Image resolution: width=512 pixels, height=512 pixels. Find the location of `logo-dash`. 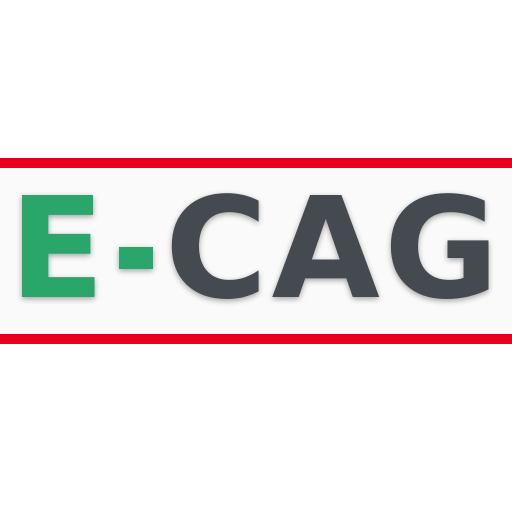

logo-dash is located at coordinates (135, 258).